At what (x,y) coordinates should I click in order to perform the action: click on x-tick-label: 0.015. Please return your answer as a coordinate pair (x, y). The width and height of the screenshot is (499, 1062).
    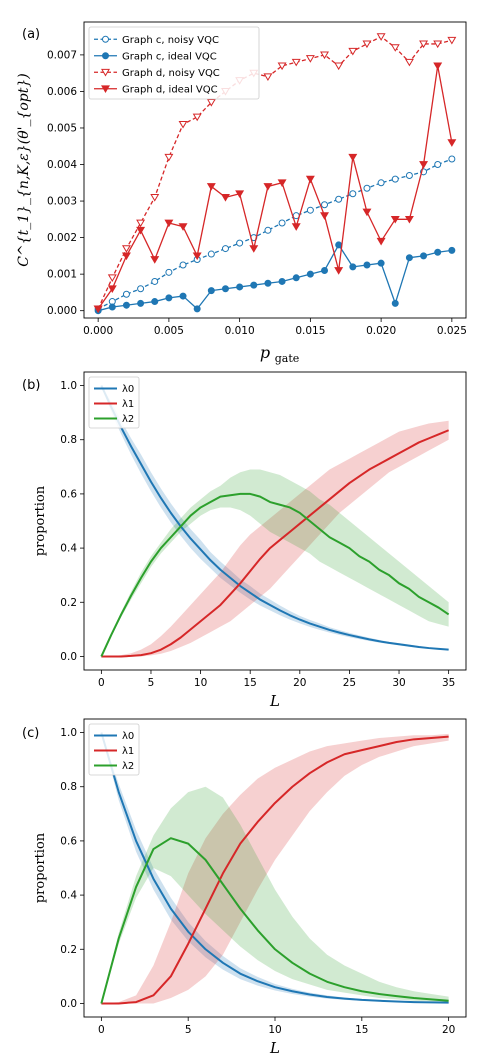
    Looking at the image, I should click on (310, 331).